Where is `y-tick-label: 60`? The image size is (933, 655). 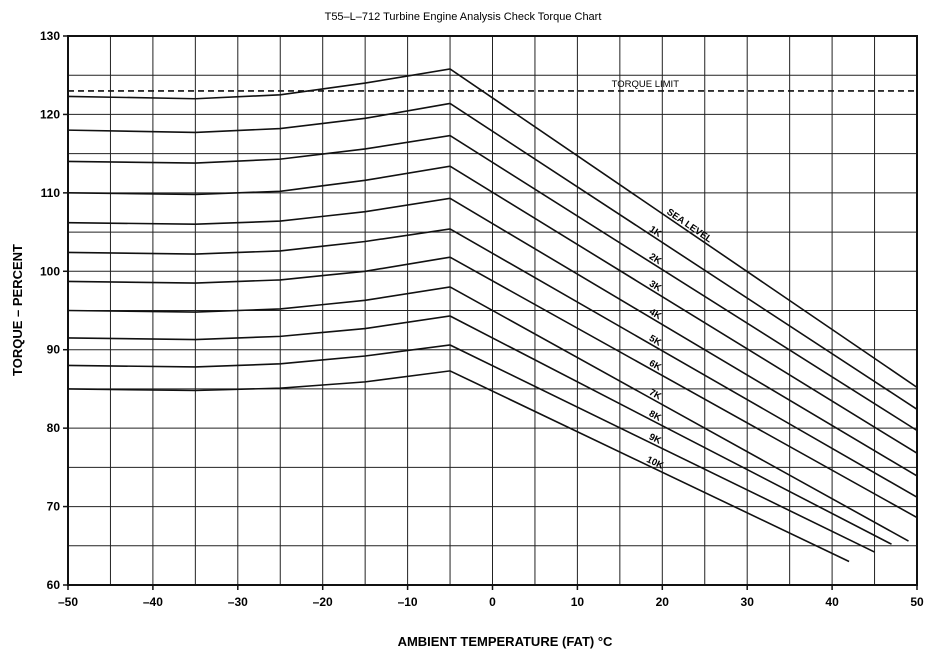 y-tick-label: 60 is located at coordinates (54, 585).